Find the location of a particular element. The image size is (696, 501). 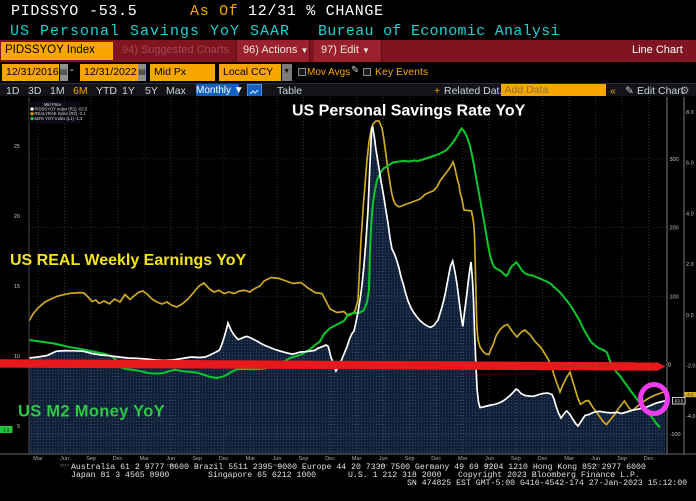

svg-text: 2020 is located at coordinates (384, 465).